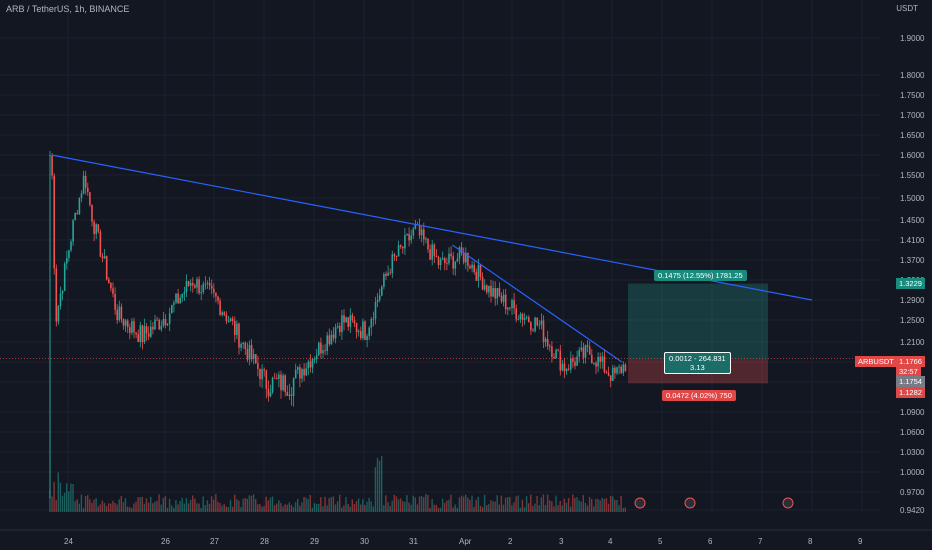  What do you see at coordinates (912, 175) in the screenshot?
I see `y-tick-label: 1.5500` at bounding box center [912, 175].